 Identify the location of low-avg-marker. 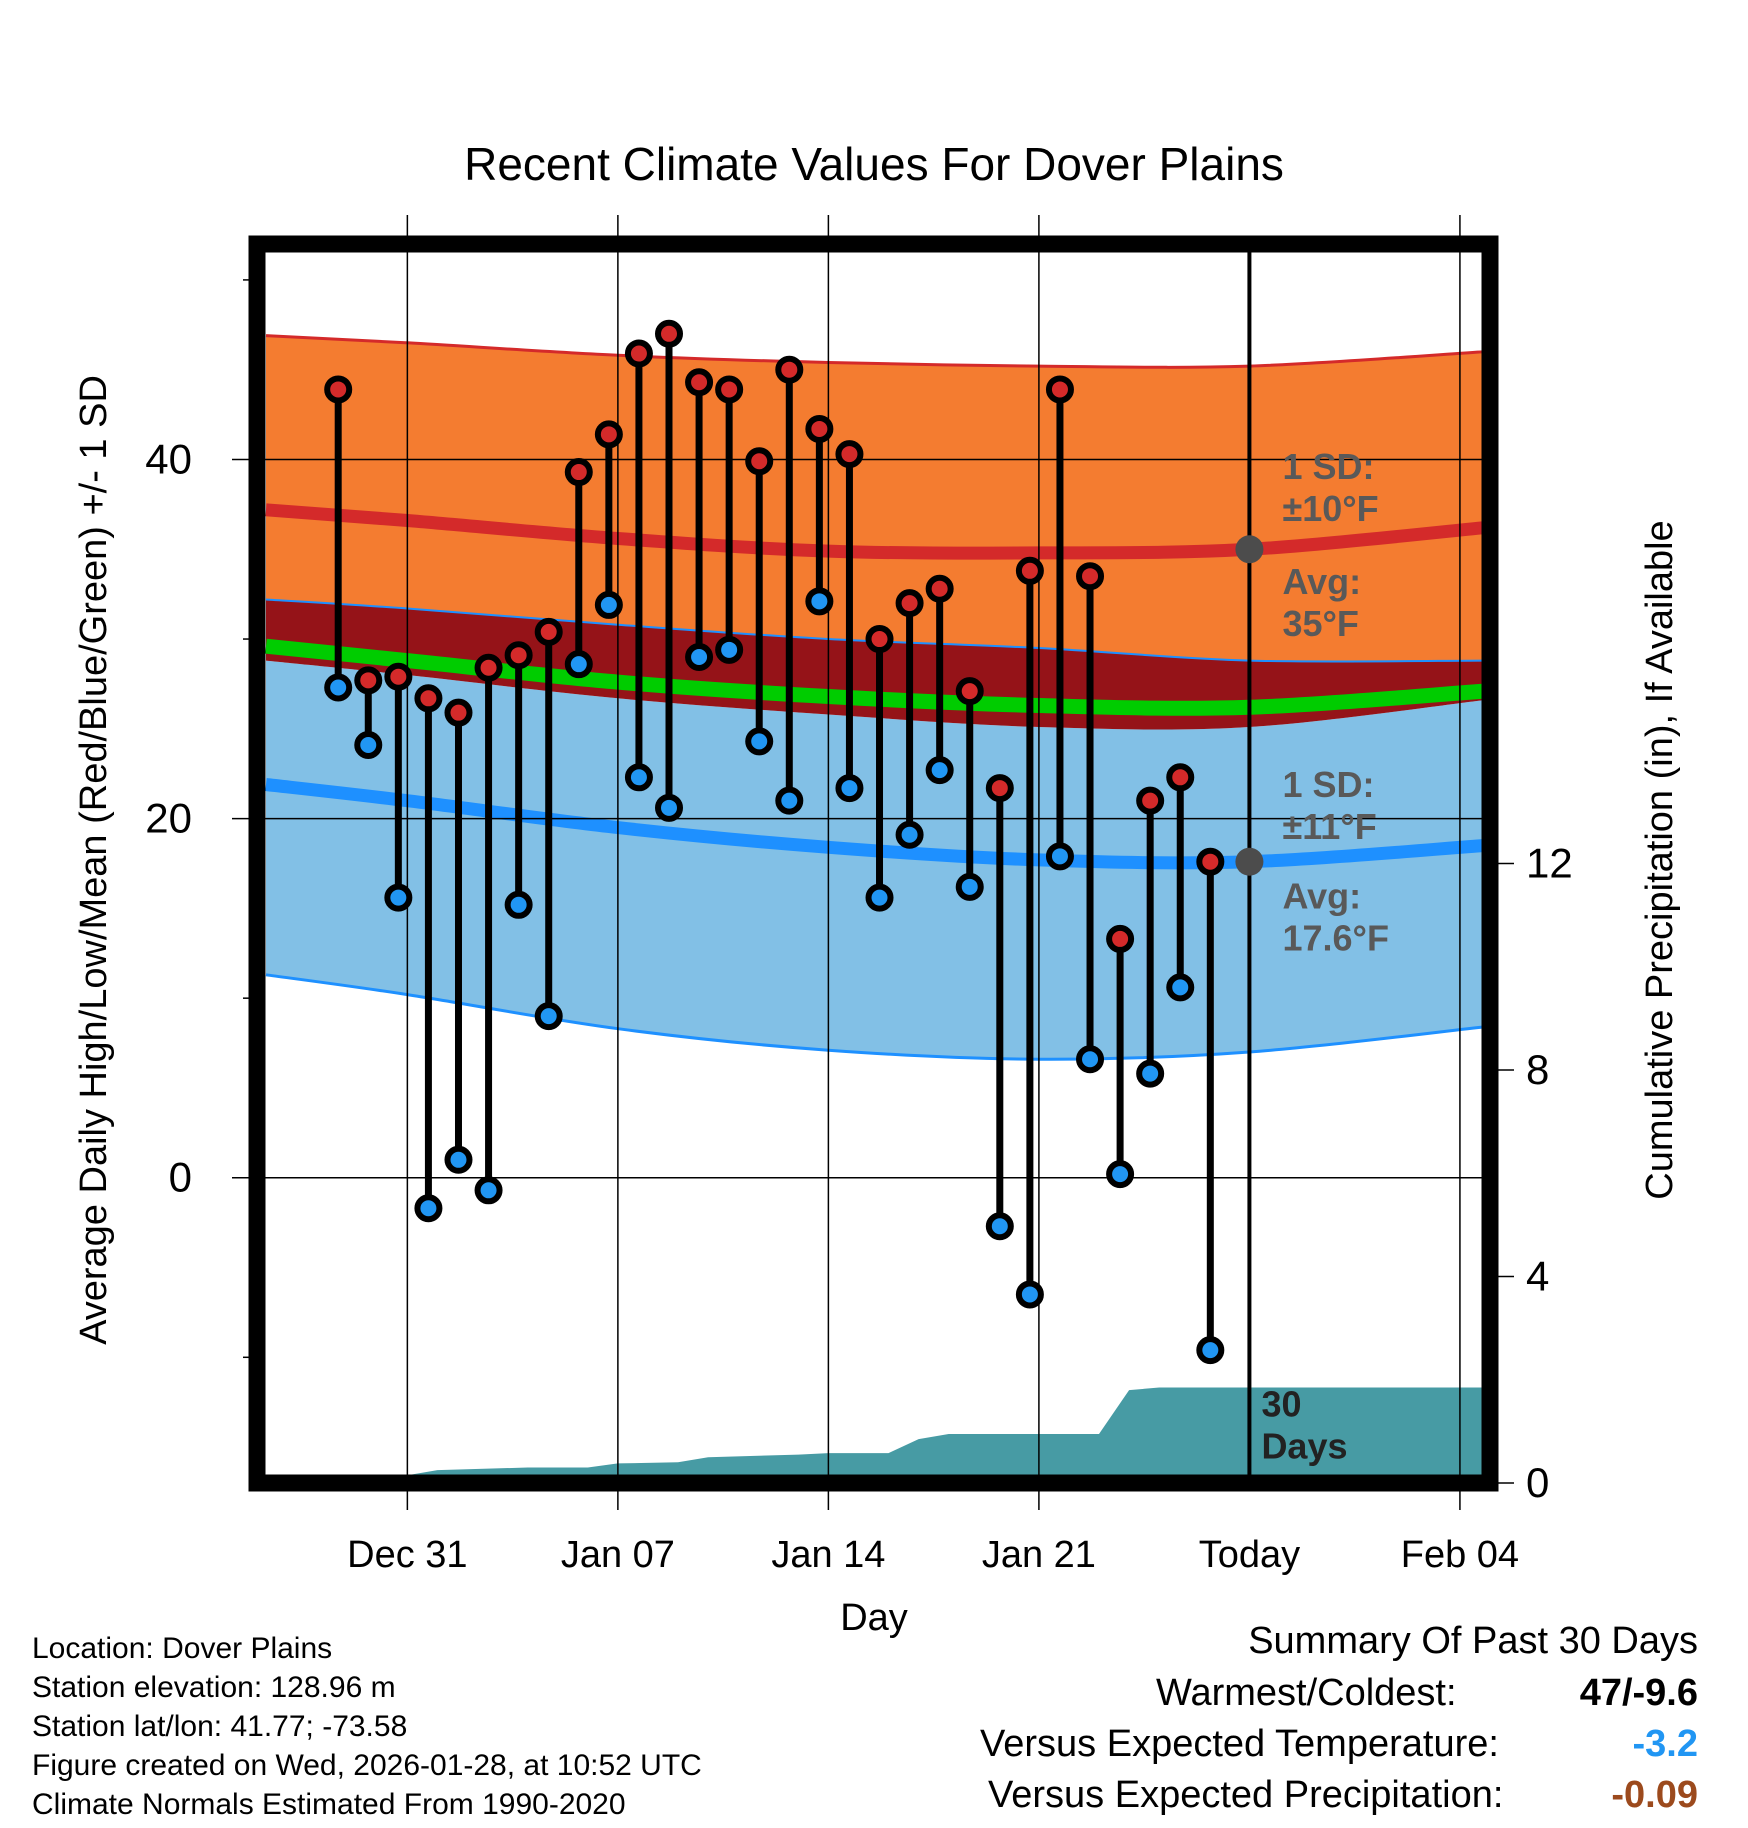
(1249, 861).